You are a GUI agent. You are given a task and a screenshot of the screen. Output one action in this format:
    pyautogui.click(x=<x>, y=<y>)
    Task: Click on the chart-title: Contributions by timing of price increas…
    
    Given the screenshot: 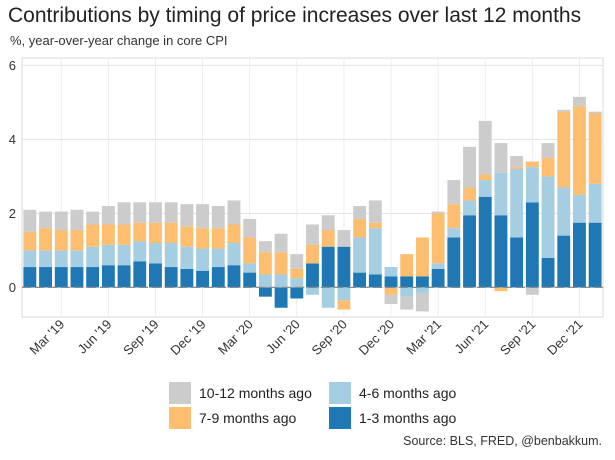 What is the action you would take?
    pyautogui.click(x=295, y=15)
    